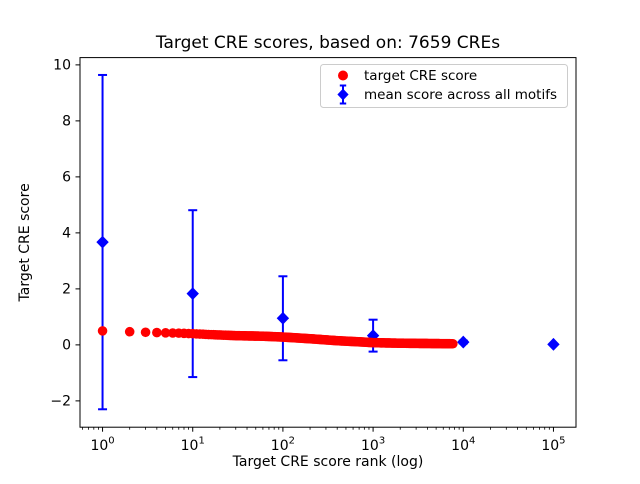 The height and width of the screenshot is (484, 640). What do you see at coordinates (102, 445) in the screenshot?
I see `x-tick-label: 10⁰` at bounding box center [102, 445].